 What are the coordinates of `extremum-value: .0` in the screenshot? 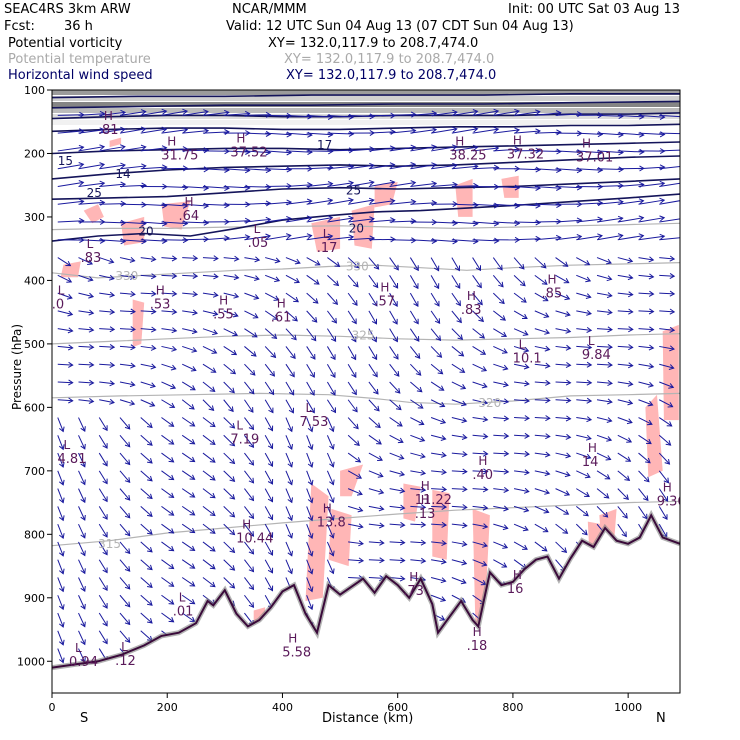 It's located at (58, 305).